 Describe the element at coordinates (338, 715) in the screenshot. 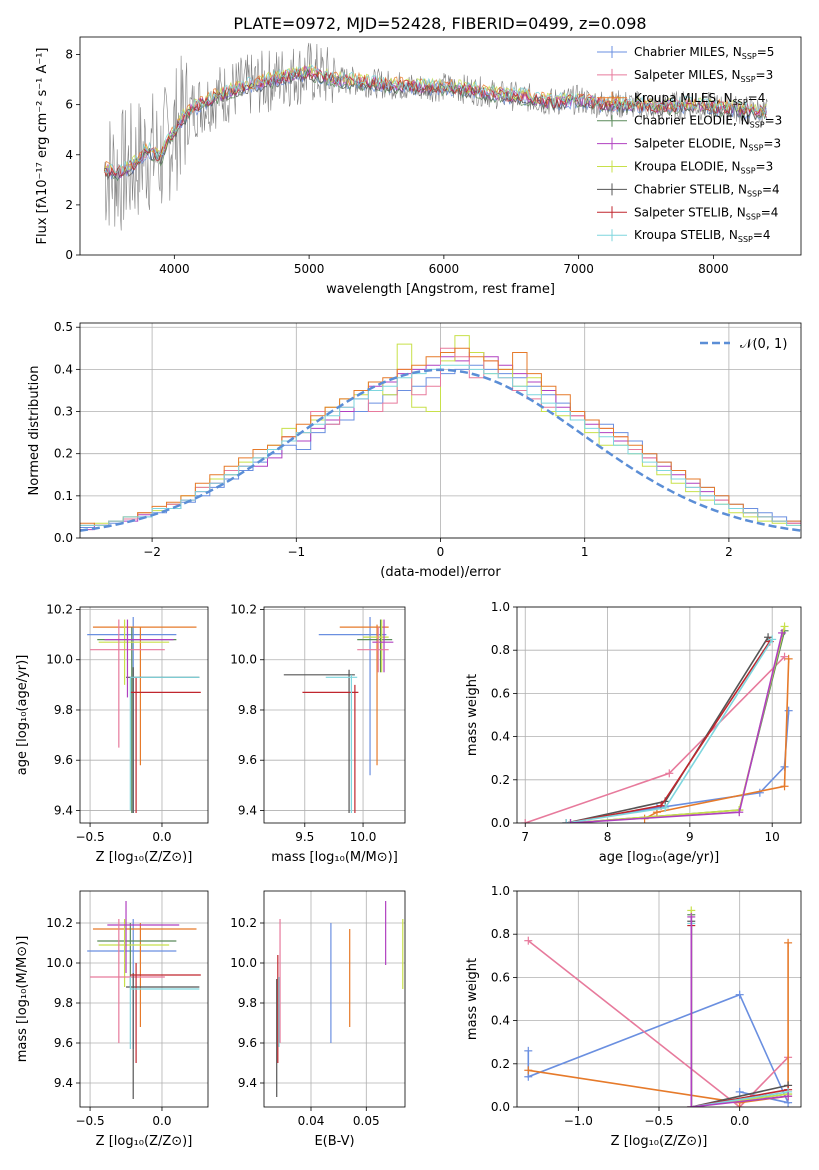

I see `plot-area-age_vs_mass` at that location.